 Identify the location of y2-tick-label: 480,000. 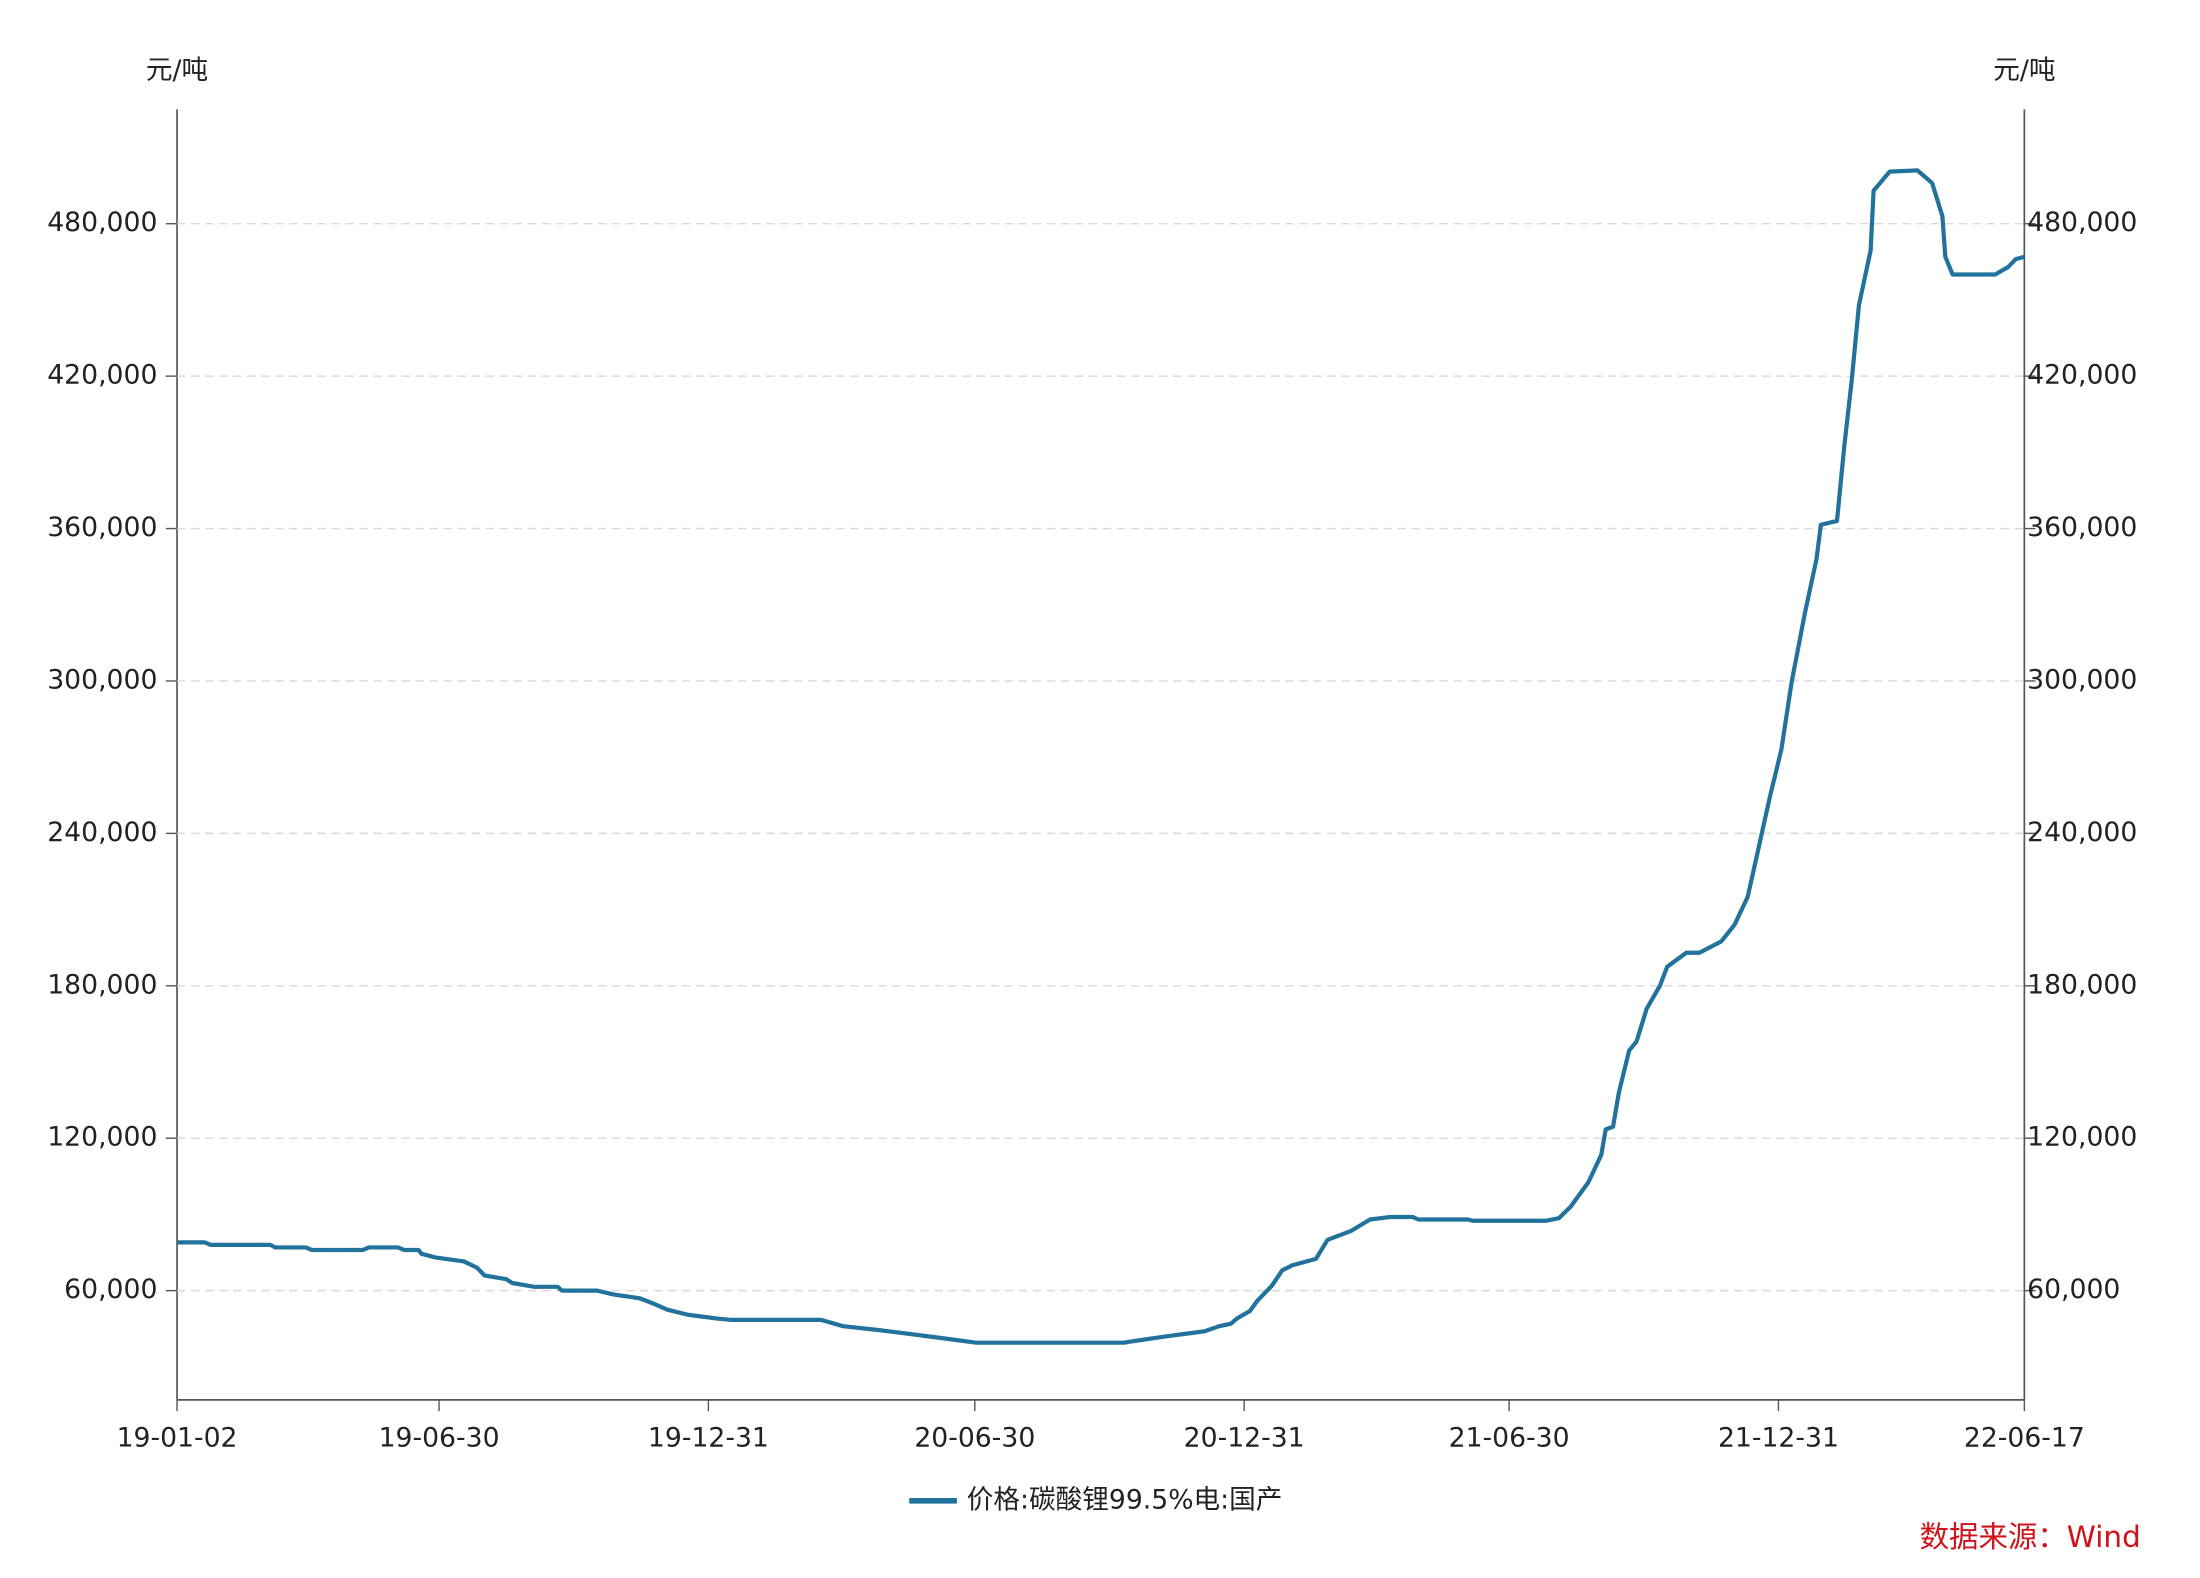
(2082, 222).